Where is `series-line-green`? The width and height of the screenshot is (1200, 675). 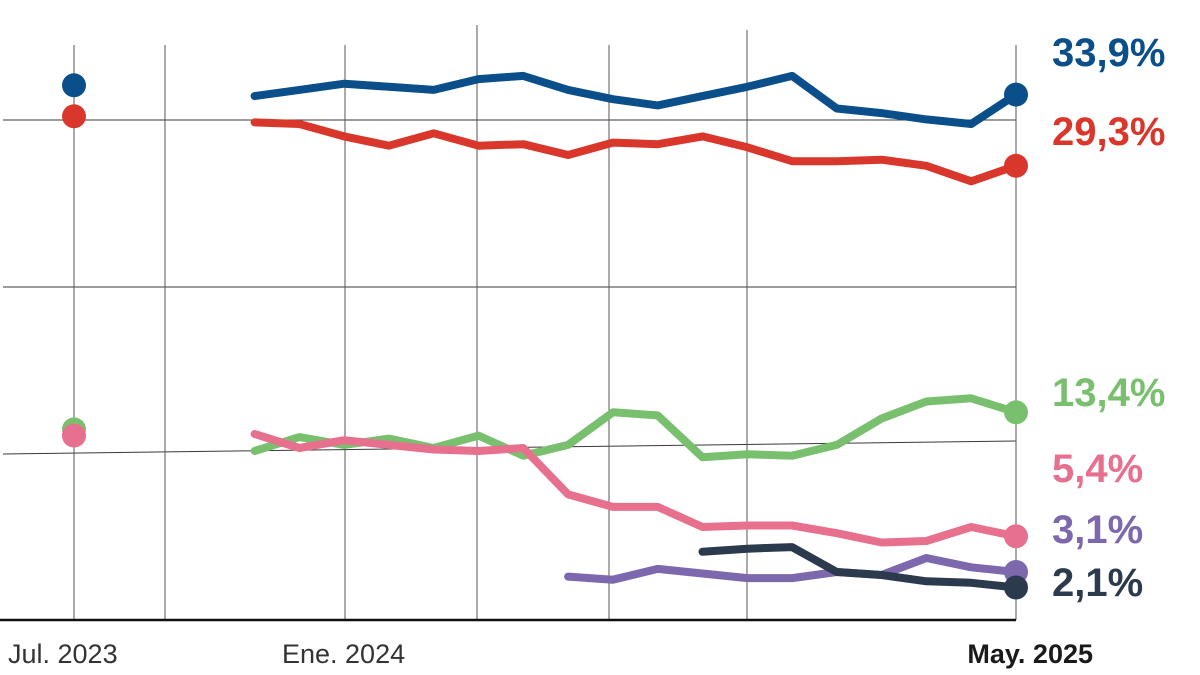 series-line-green is located at coordinates (635, 428).